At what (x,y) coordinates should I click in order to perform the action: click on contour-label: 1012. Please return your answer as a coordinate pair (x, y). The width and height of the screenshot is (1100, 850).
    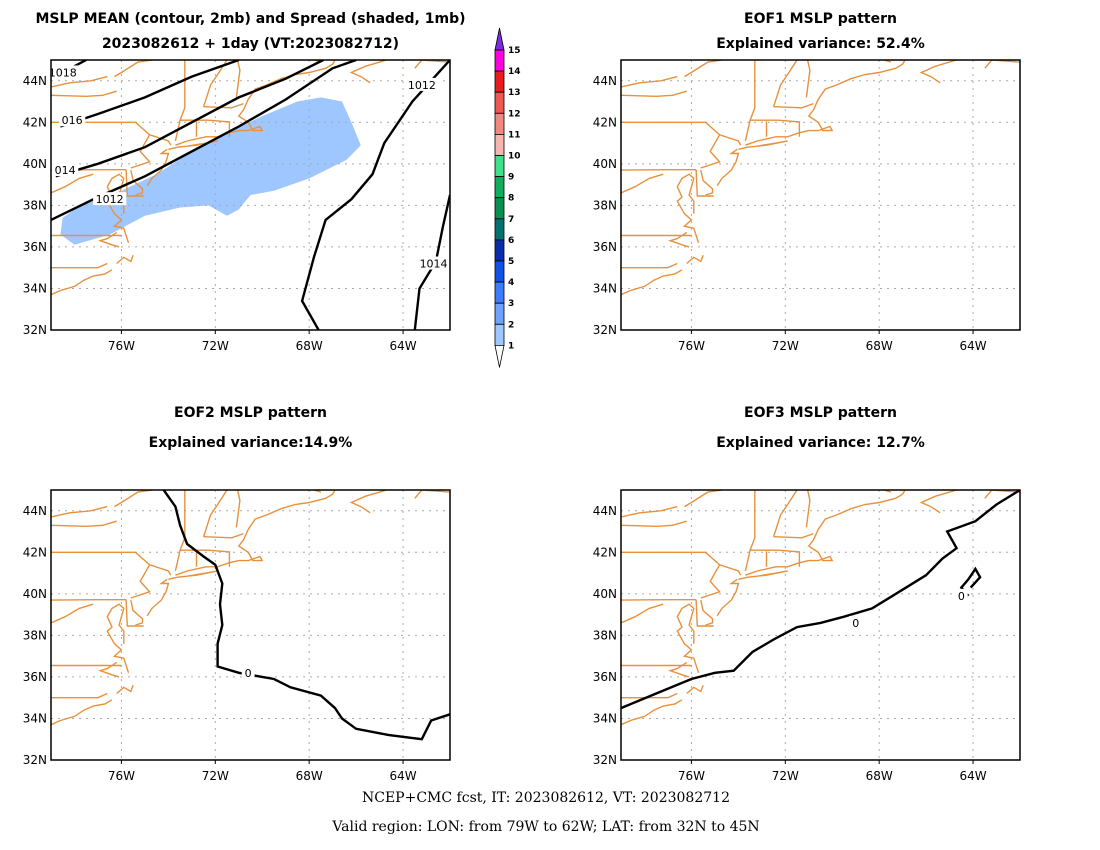
    Looking at the image, I should click on (422, 85).